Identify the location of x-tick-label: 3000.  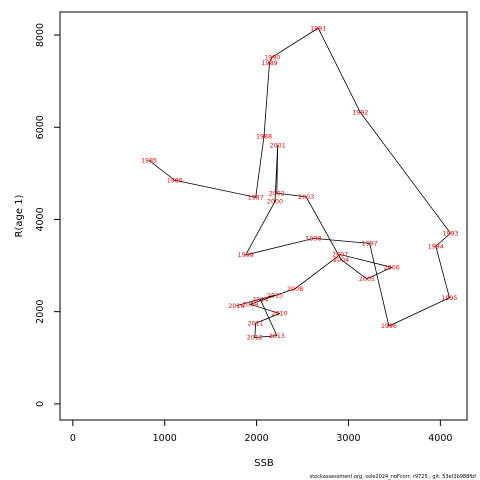
(348, 438).